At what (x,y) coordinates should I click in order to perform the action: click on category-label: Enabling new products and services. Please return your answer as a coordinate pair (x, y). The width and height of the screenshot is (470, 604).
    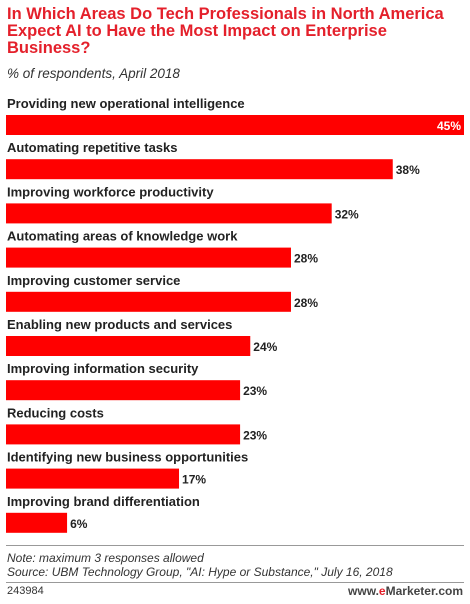
    Looking at the image, I should click on (119, 324).